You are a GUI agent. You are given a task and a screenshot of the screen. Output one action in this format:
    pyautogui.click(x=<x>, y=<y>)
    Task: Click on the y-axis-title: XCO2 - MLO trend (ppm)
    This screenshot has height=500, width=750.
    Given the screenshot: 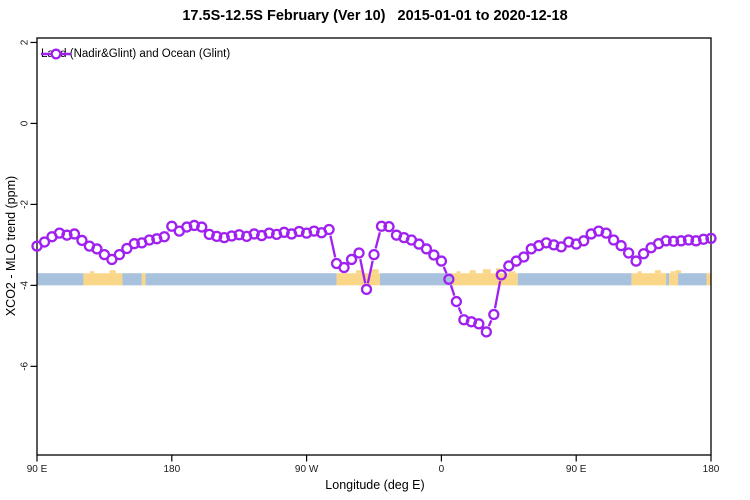 What is the action you would take?
    pyautogui.click(x=11, y=246)
    